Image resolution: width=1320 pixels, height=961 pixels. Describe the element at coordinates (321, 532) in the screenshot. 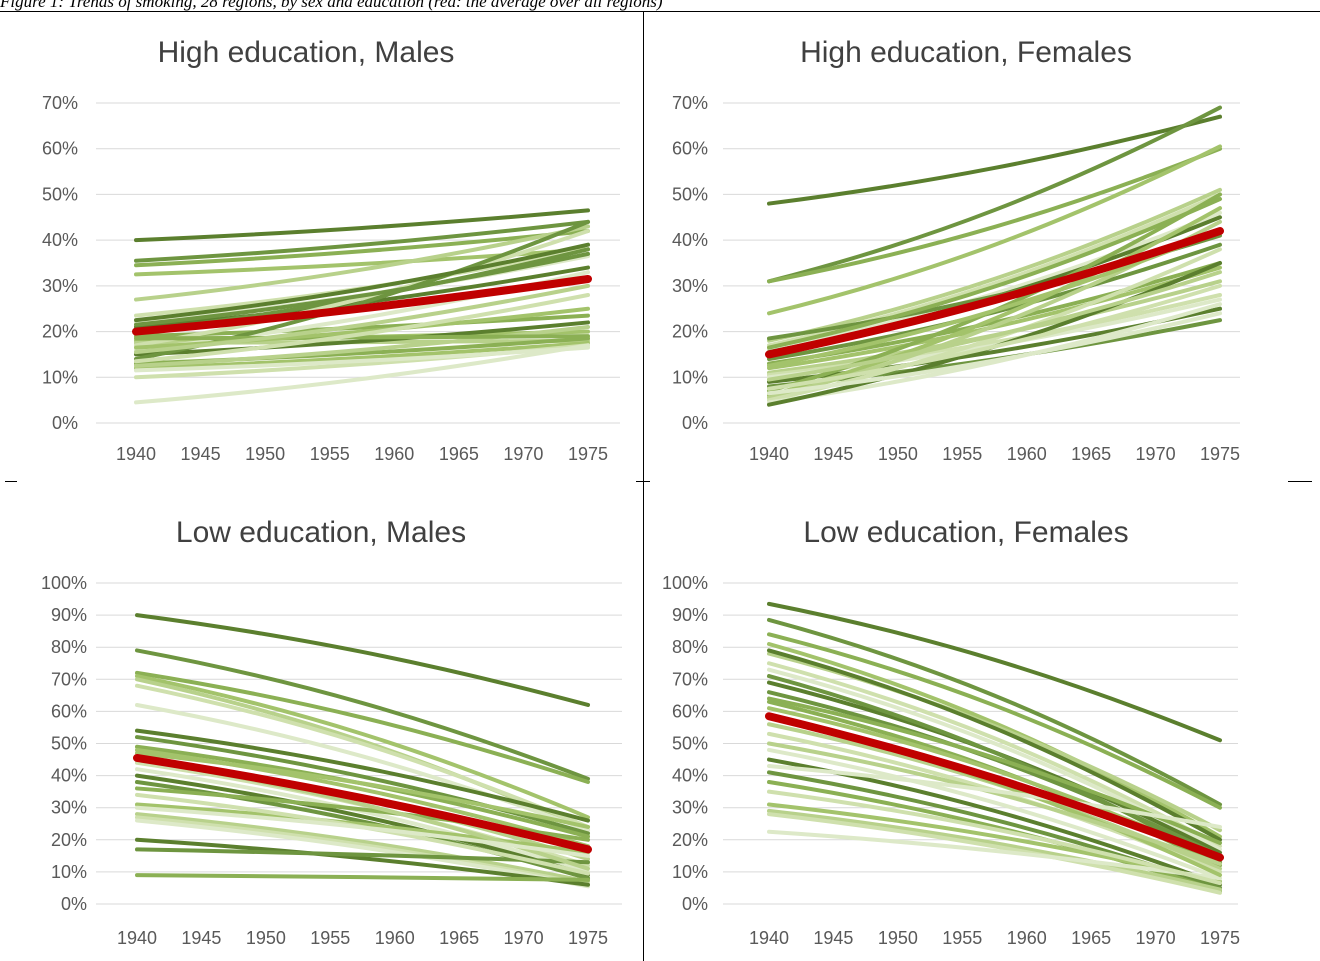

I see `chart-title: Low education, Males` at that location.